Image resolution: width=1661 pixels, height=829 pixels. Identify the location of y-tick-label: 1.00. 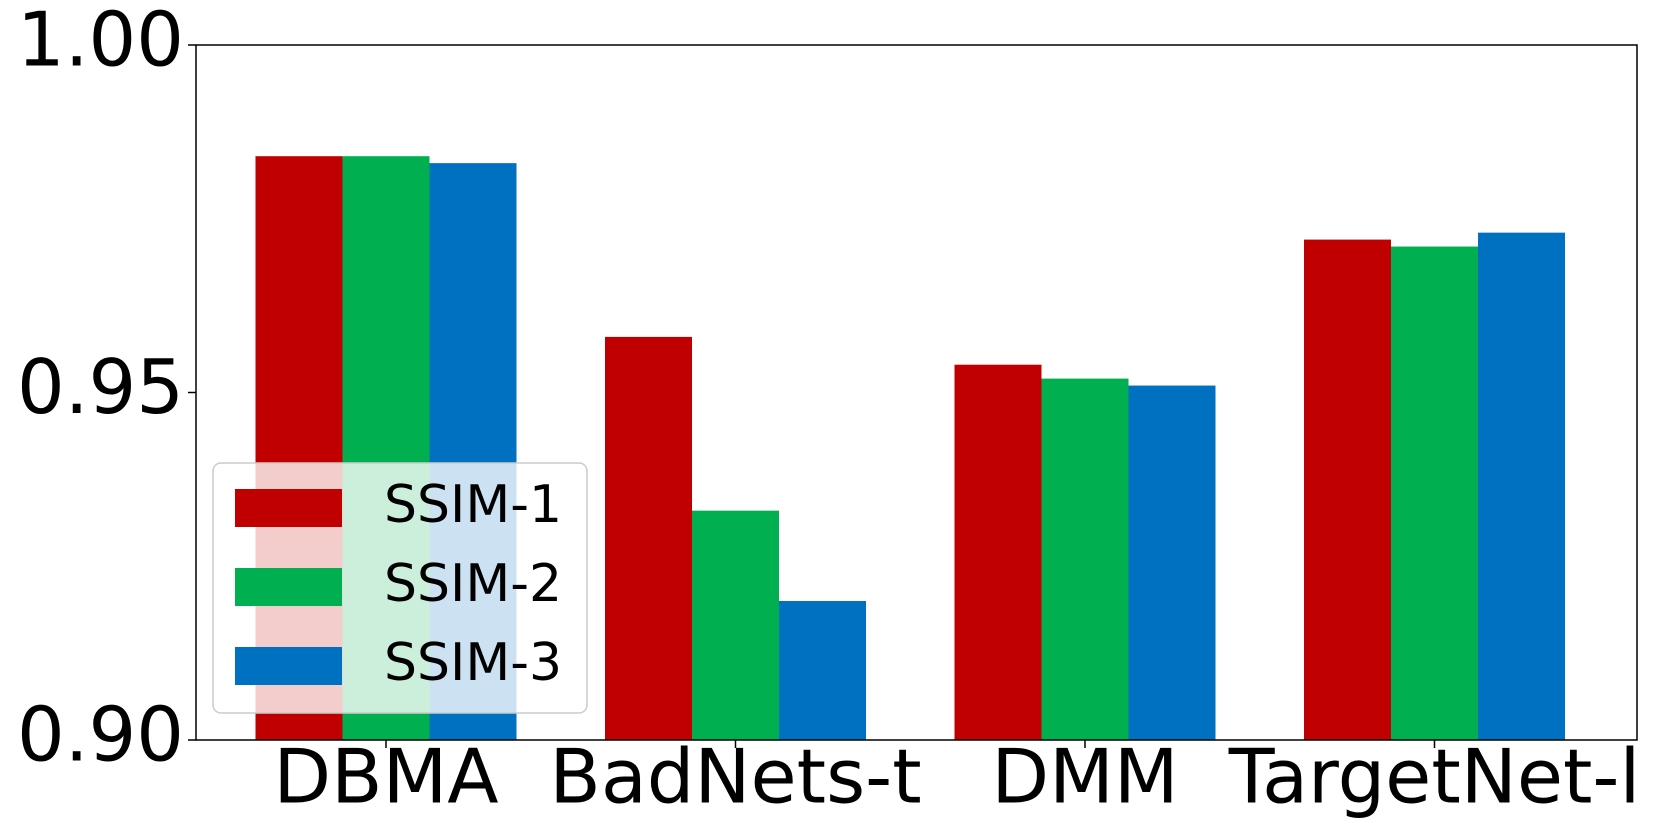
(100, 42).